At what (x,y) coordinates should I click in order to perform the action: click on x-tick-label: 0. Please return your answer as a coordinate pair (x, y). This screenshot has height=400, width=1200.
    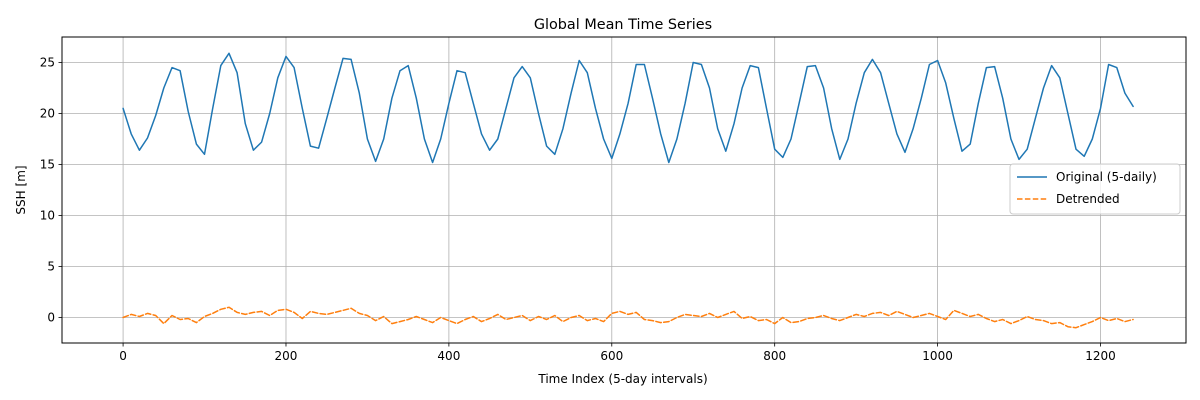
    Looking at the image, I should click on (123, 356).